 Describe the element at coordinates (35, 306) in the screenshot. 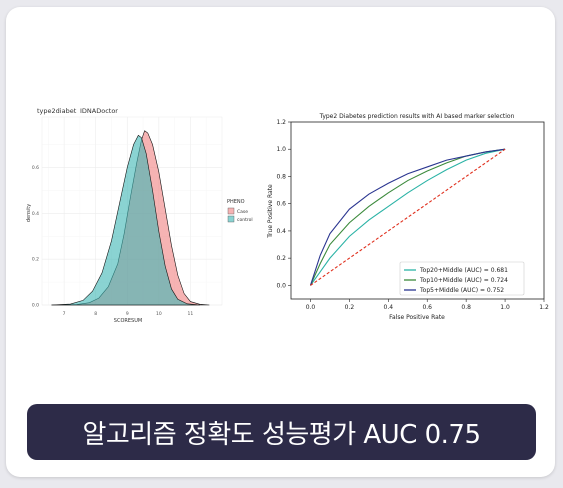

I see `density-y-tick-label: 0.0` at that location.